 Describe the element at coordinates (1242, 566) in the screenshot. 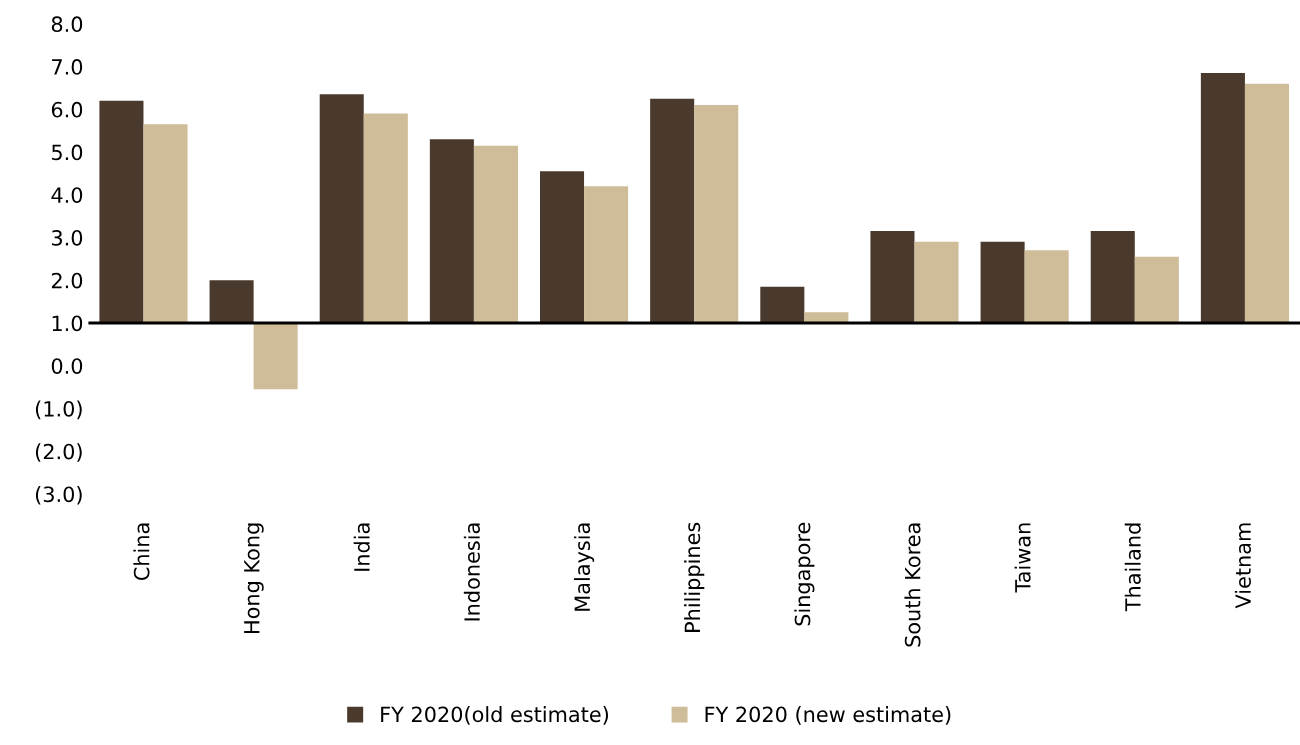

I see `x-tick-label: Vietnam` at that location.